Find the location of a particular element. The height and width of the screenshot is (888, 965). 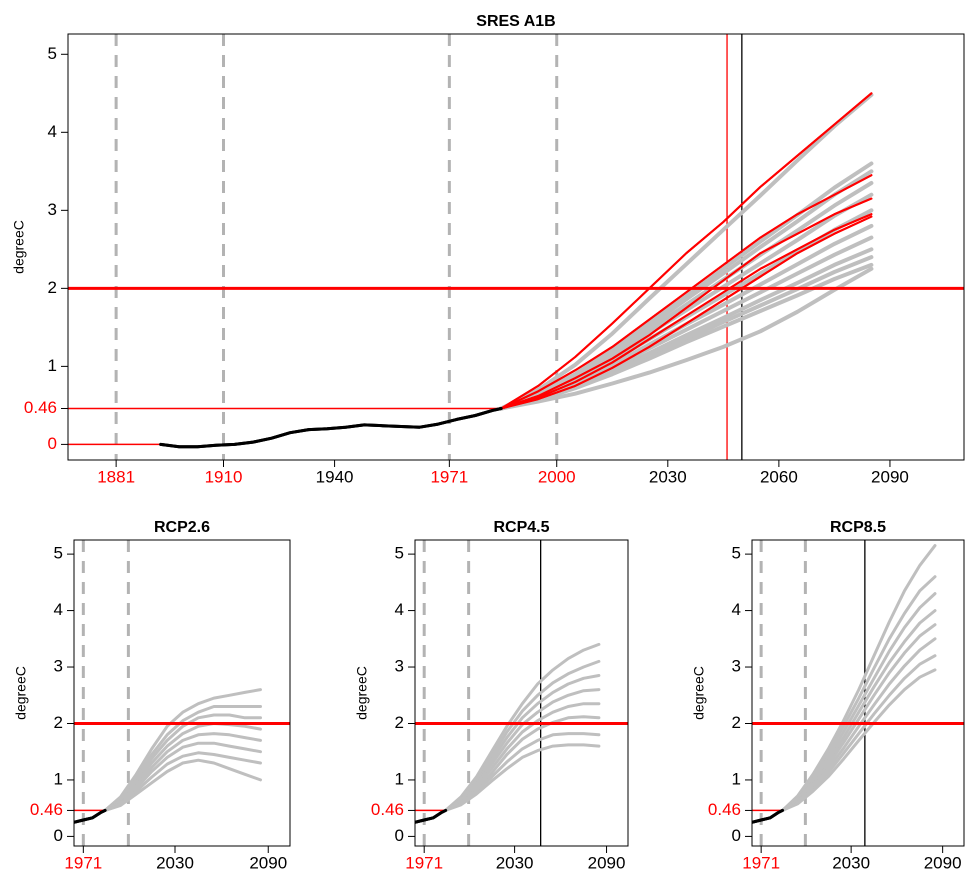

chart-title: RCP4.5 is located at coordinates (521, 527).